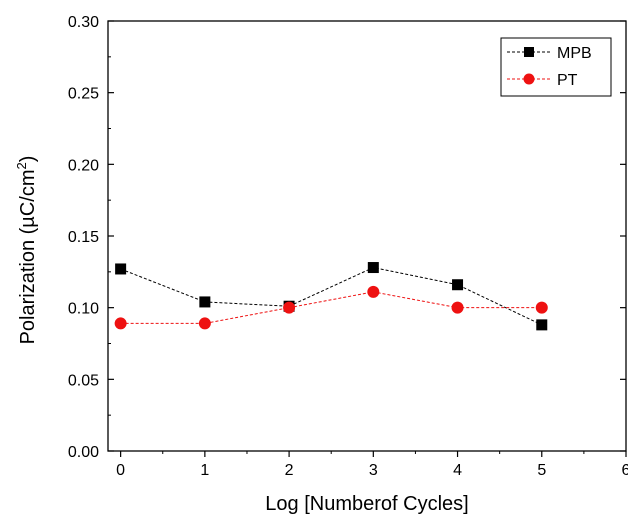 The image size is (628, 520). I want to click on legend-box, so click(556, 67).